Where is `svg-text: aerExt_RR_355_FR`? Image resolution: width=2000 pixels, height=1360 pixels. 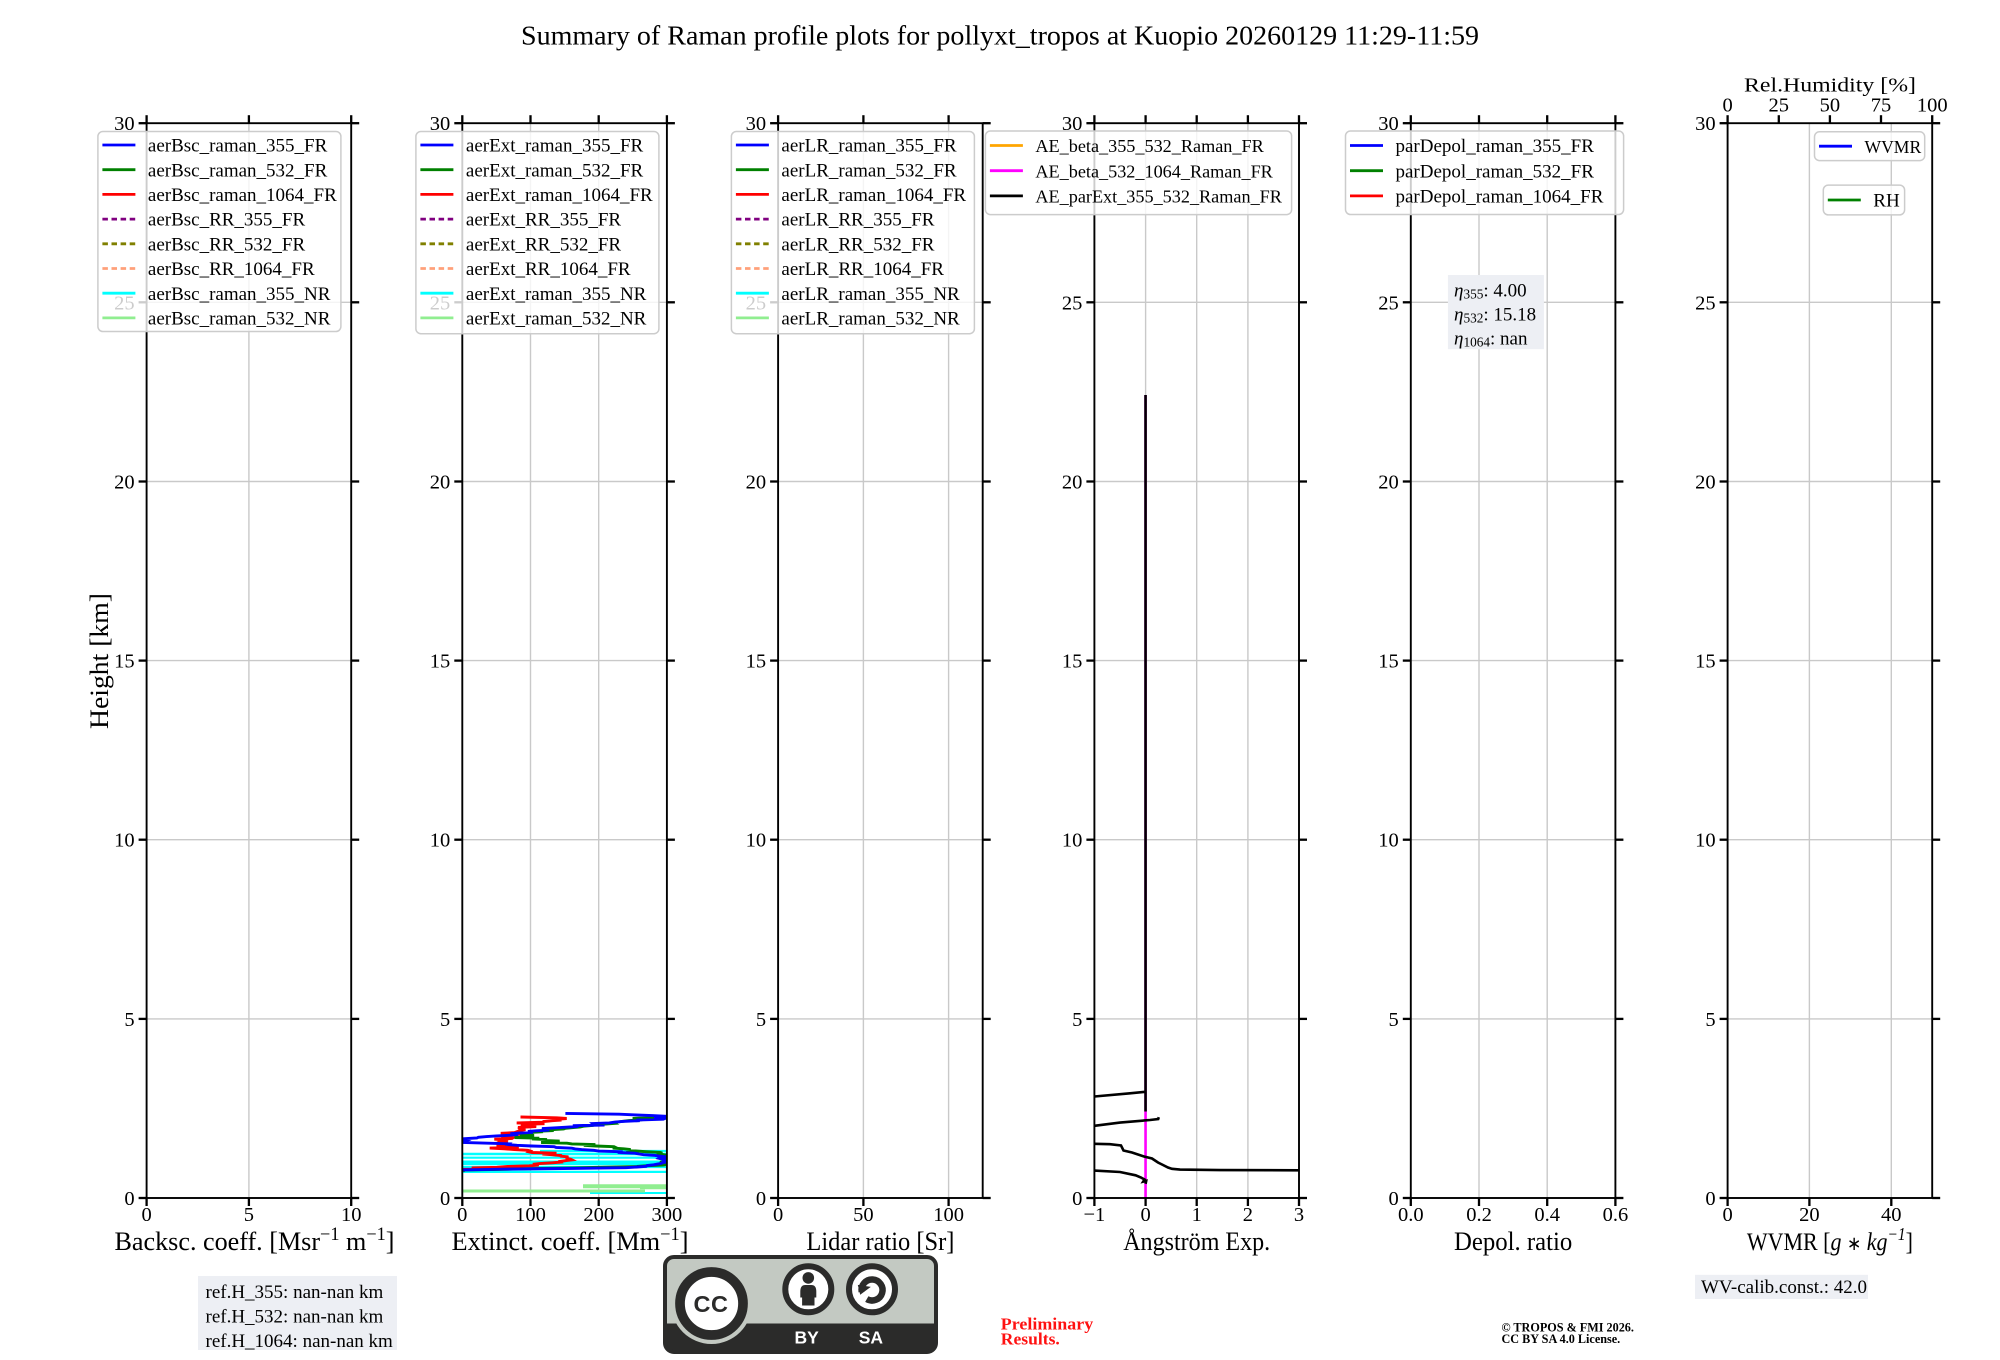 svg-text: aerExt_RR_355_FR is located at coordinates (543, 220).